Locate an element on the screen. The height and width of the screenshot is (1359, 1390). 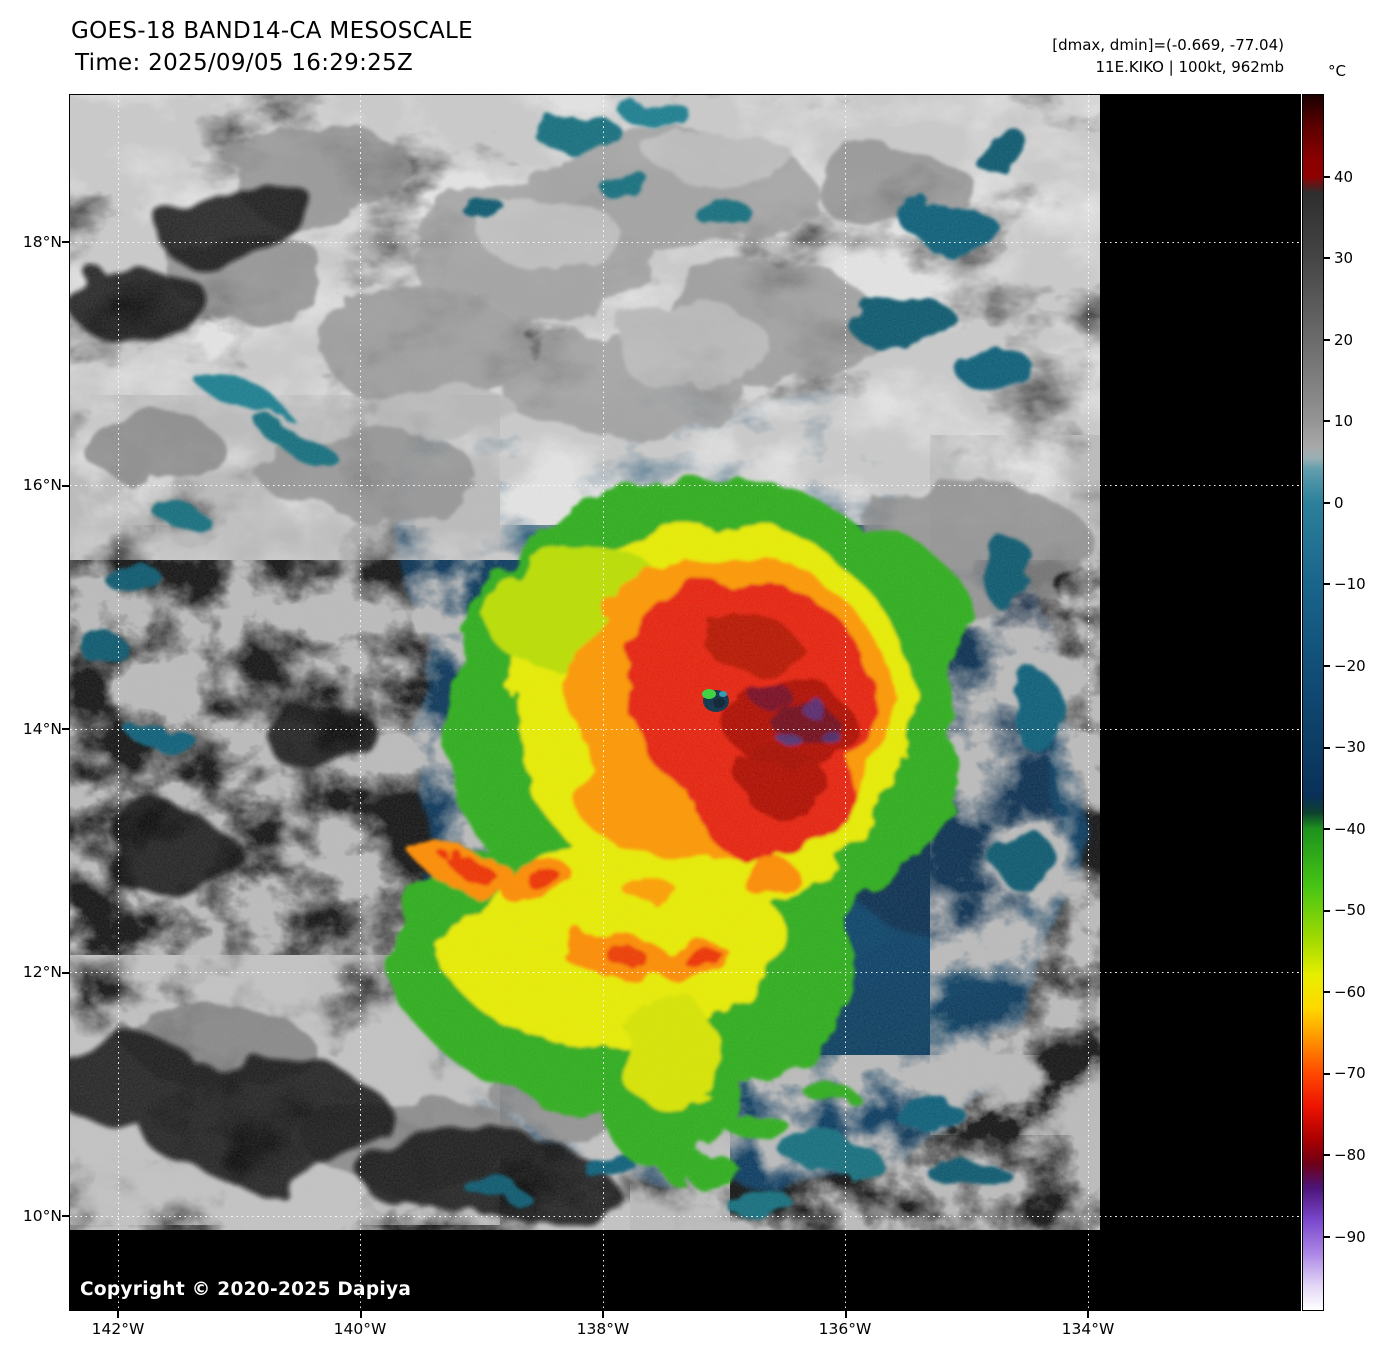
lon-label-140w: 140°W is located at coordinates (360, 1329).